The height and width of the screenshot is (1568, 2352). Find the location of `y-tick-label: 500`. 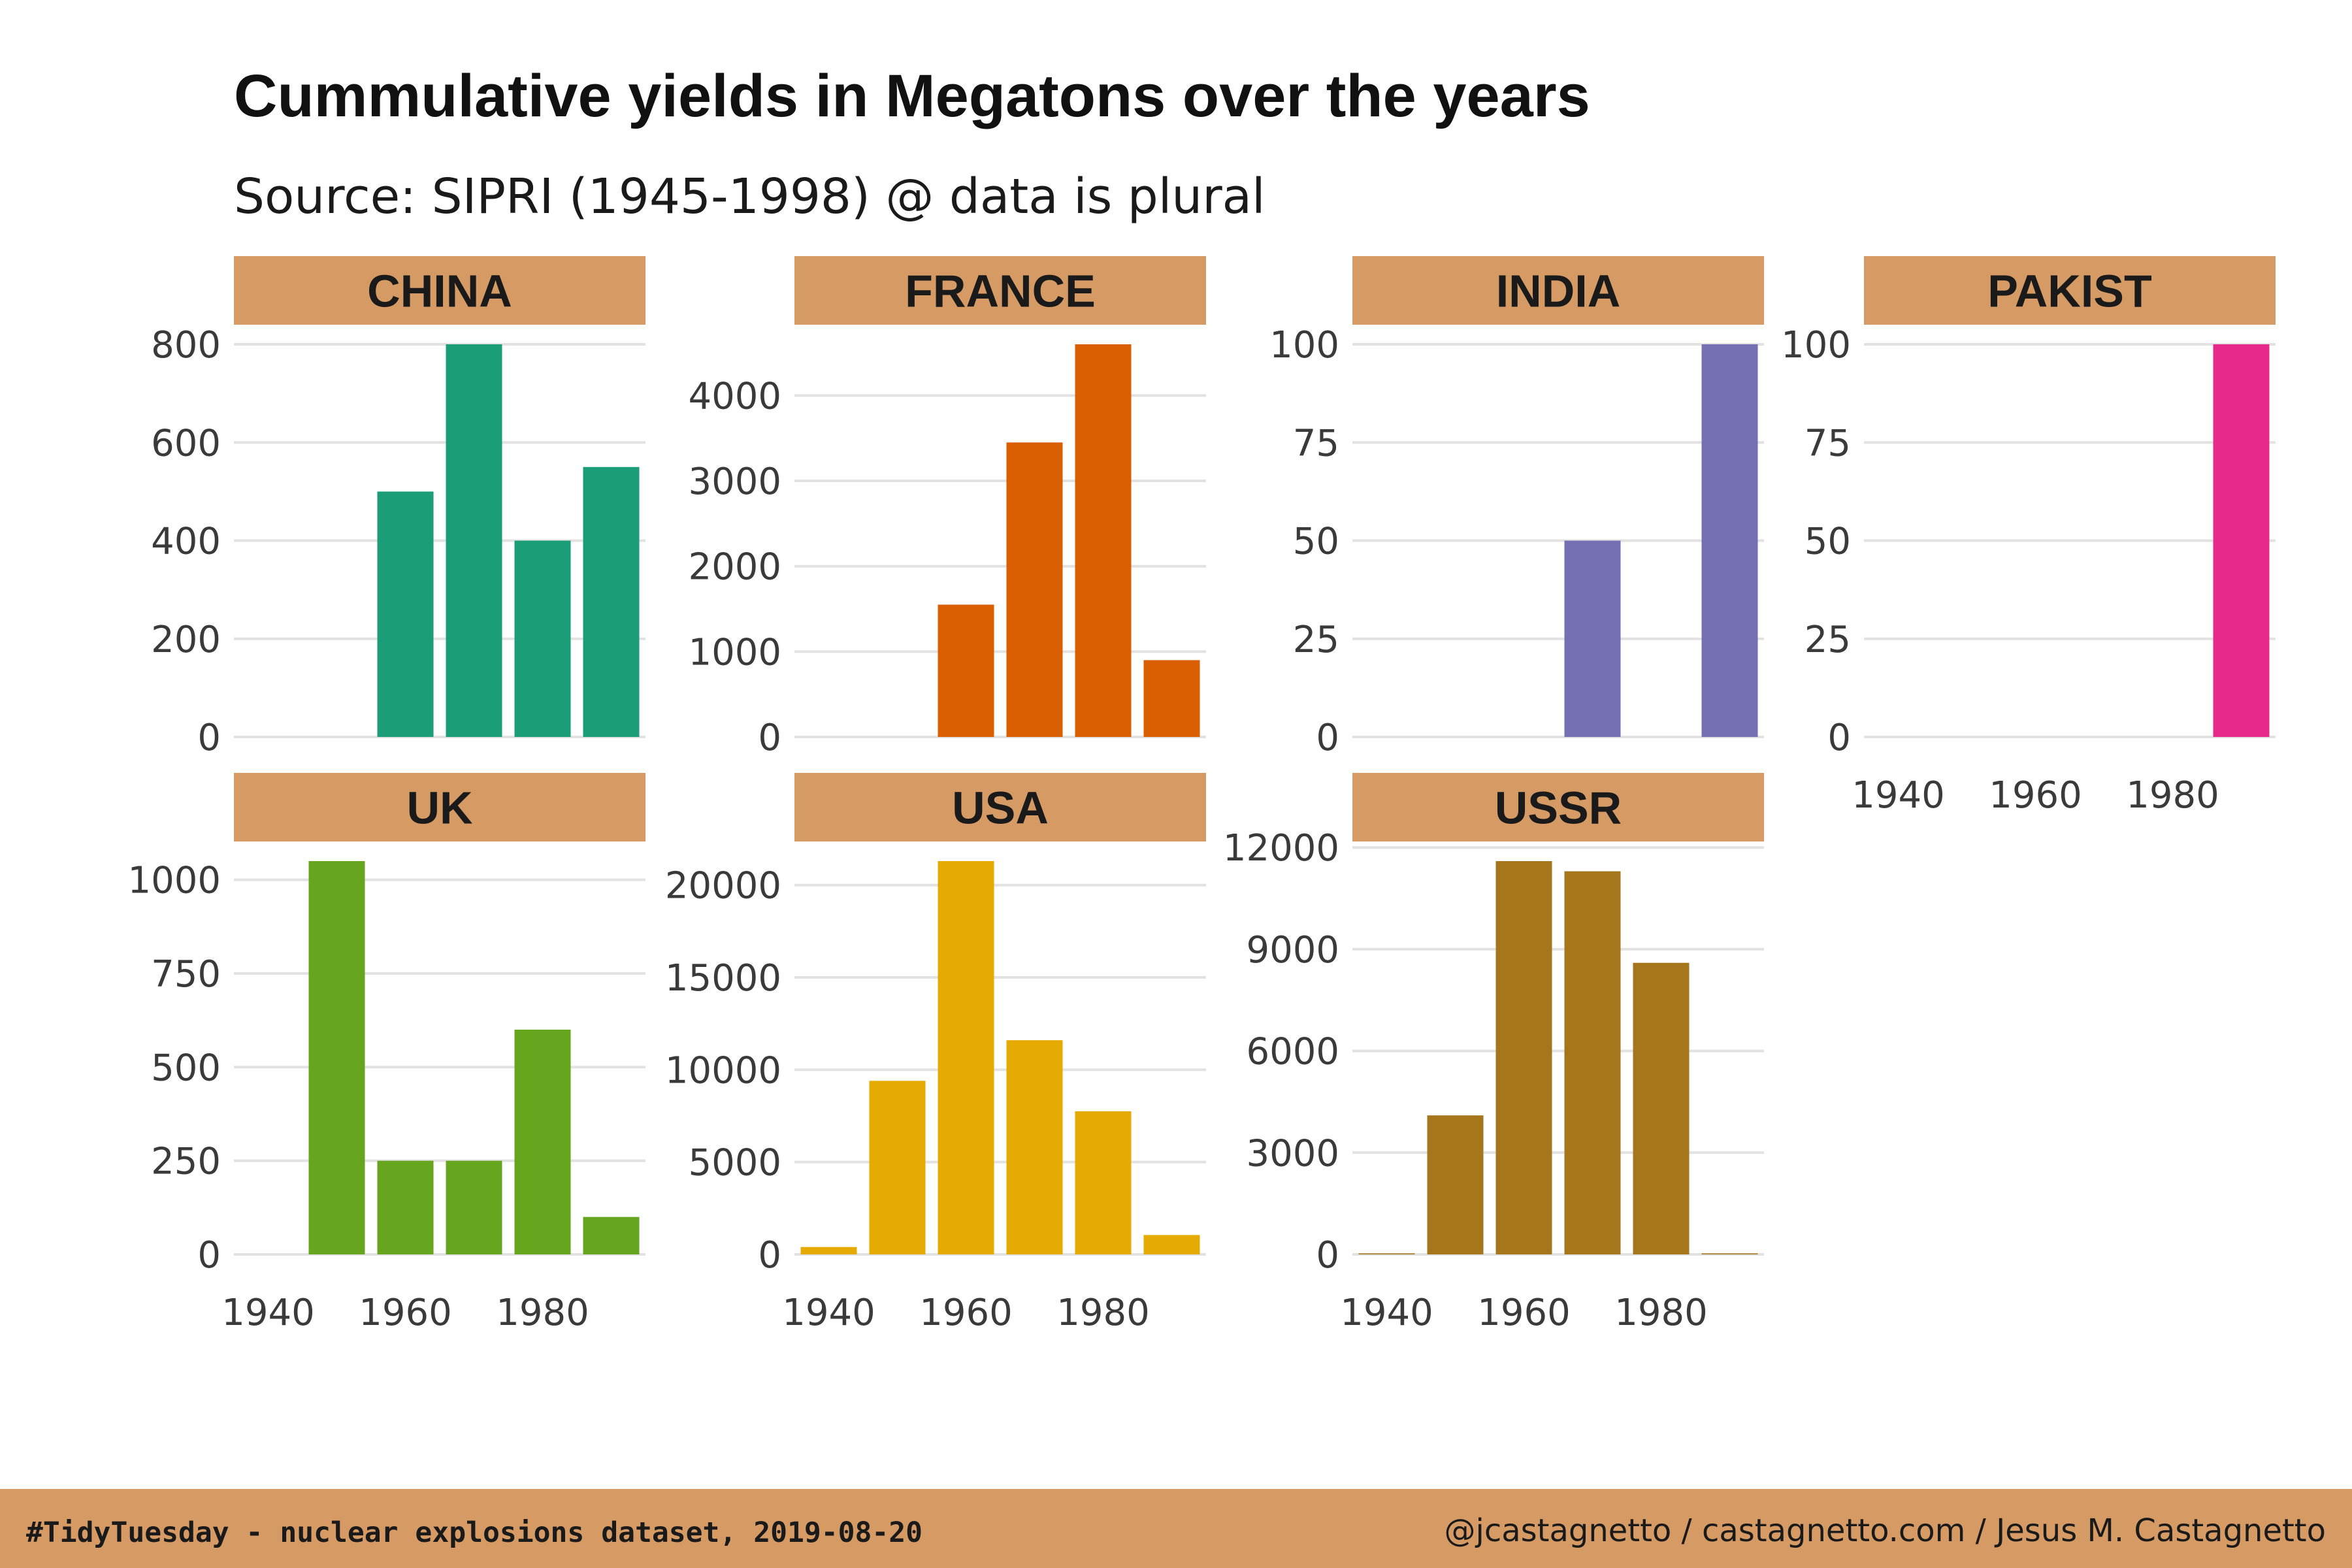

y-tick-label: 500 is located at coordinates (186, 1068).